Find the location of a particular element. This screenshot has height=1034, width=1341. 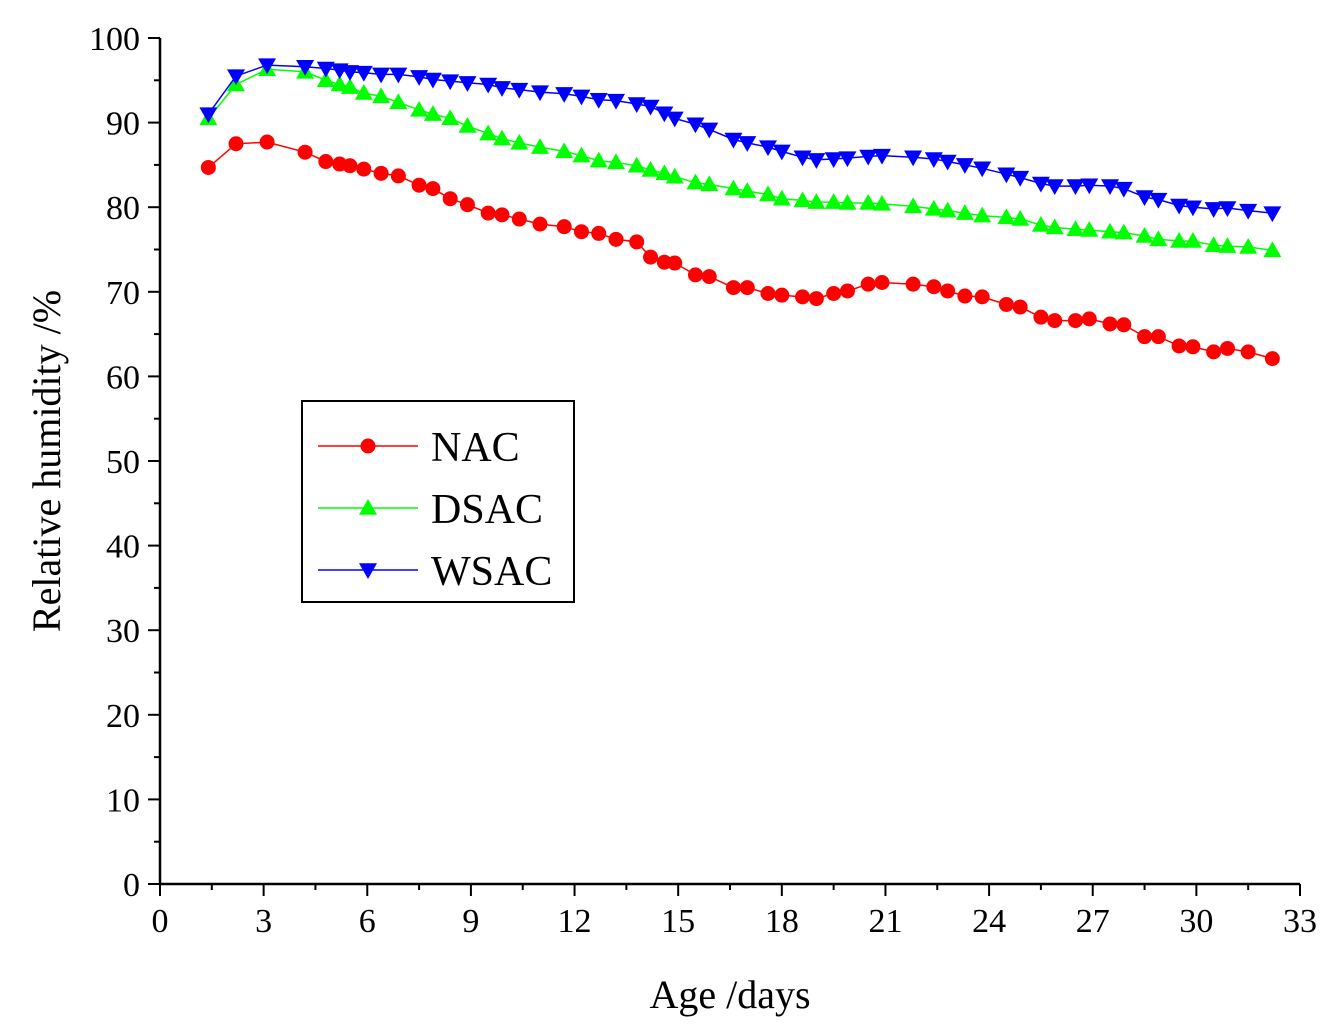

x-tick-label: 27 is located at coordinates (1093, 921).